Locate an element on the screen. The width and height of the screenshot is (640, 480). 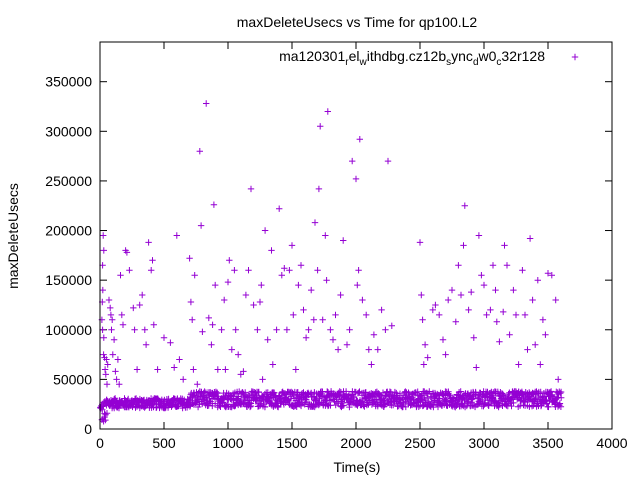
y-tick-label: 150000 is located at coordinates (68, 280).